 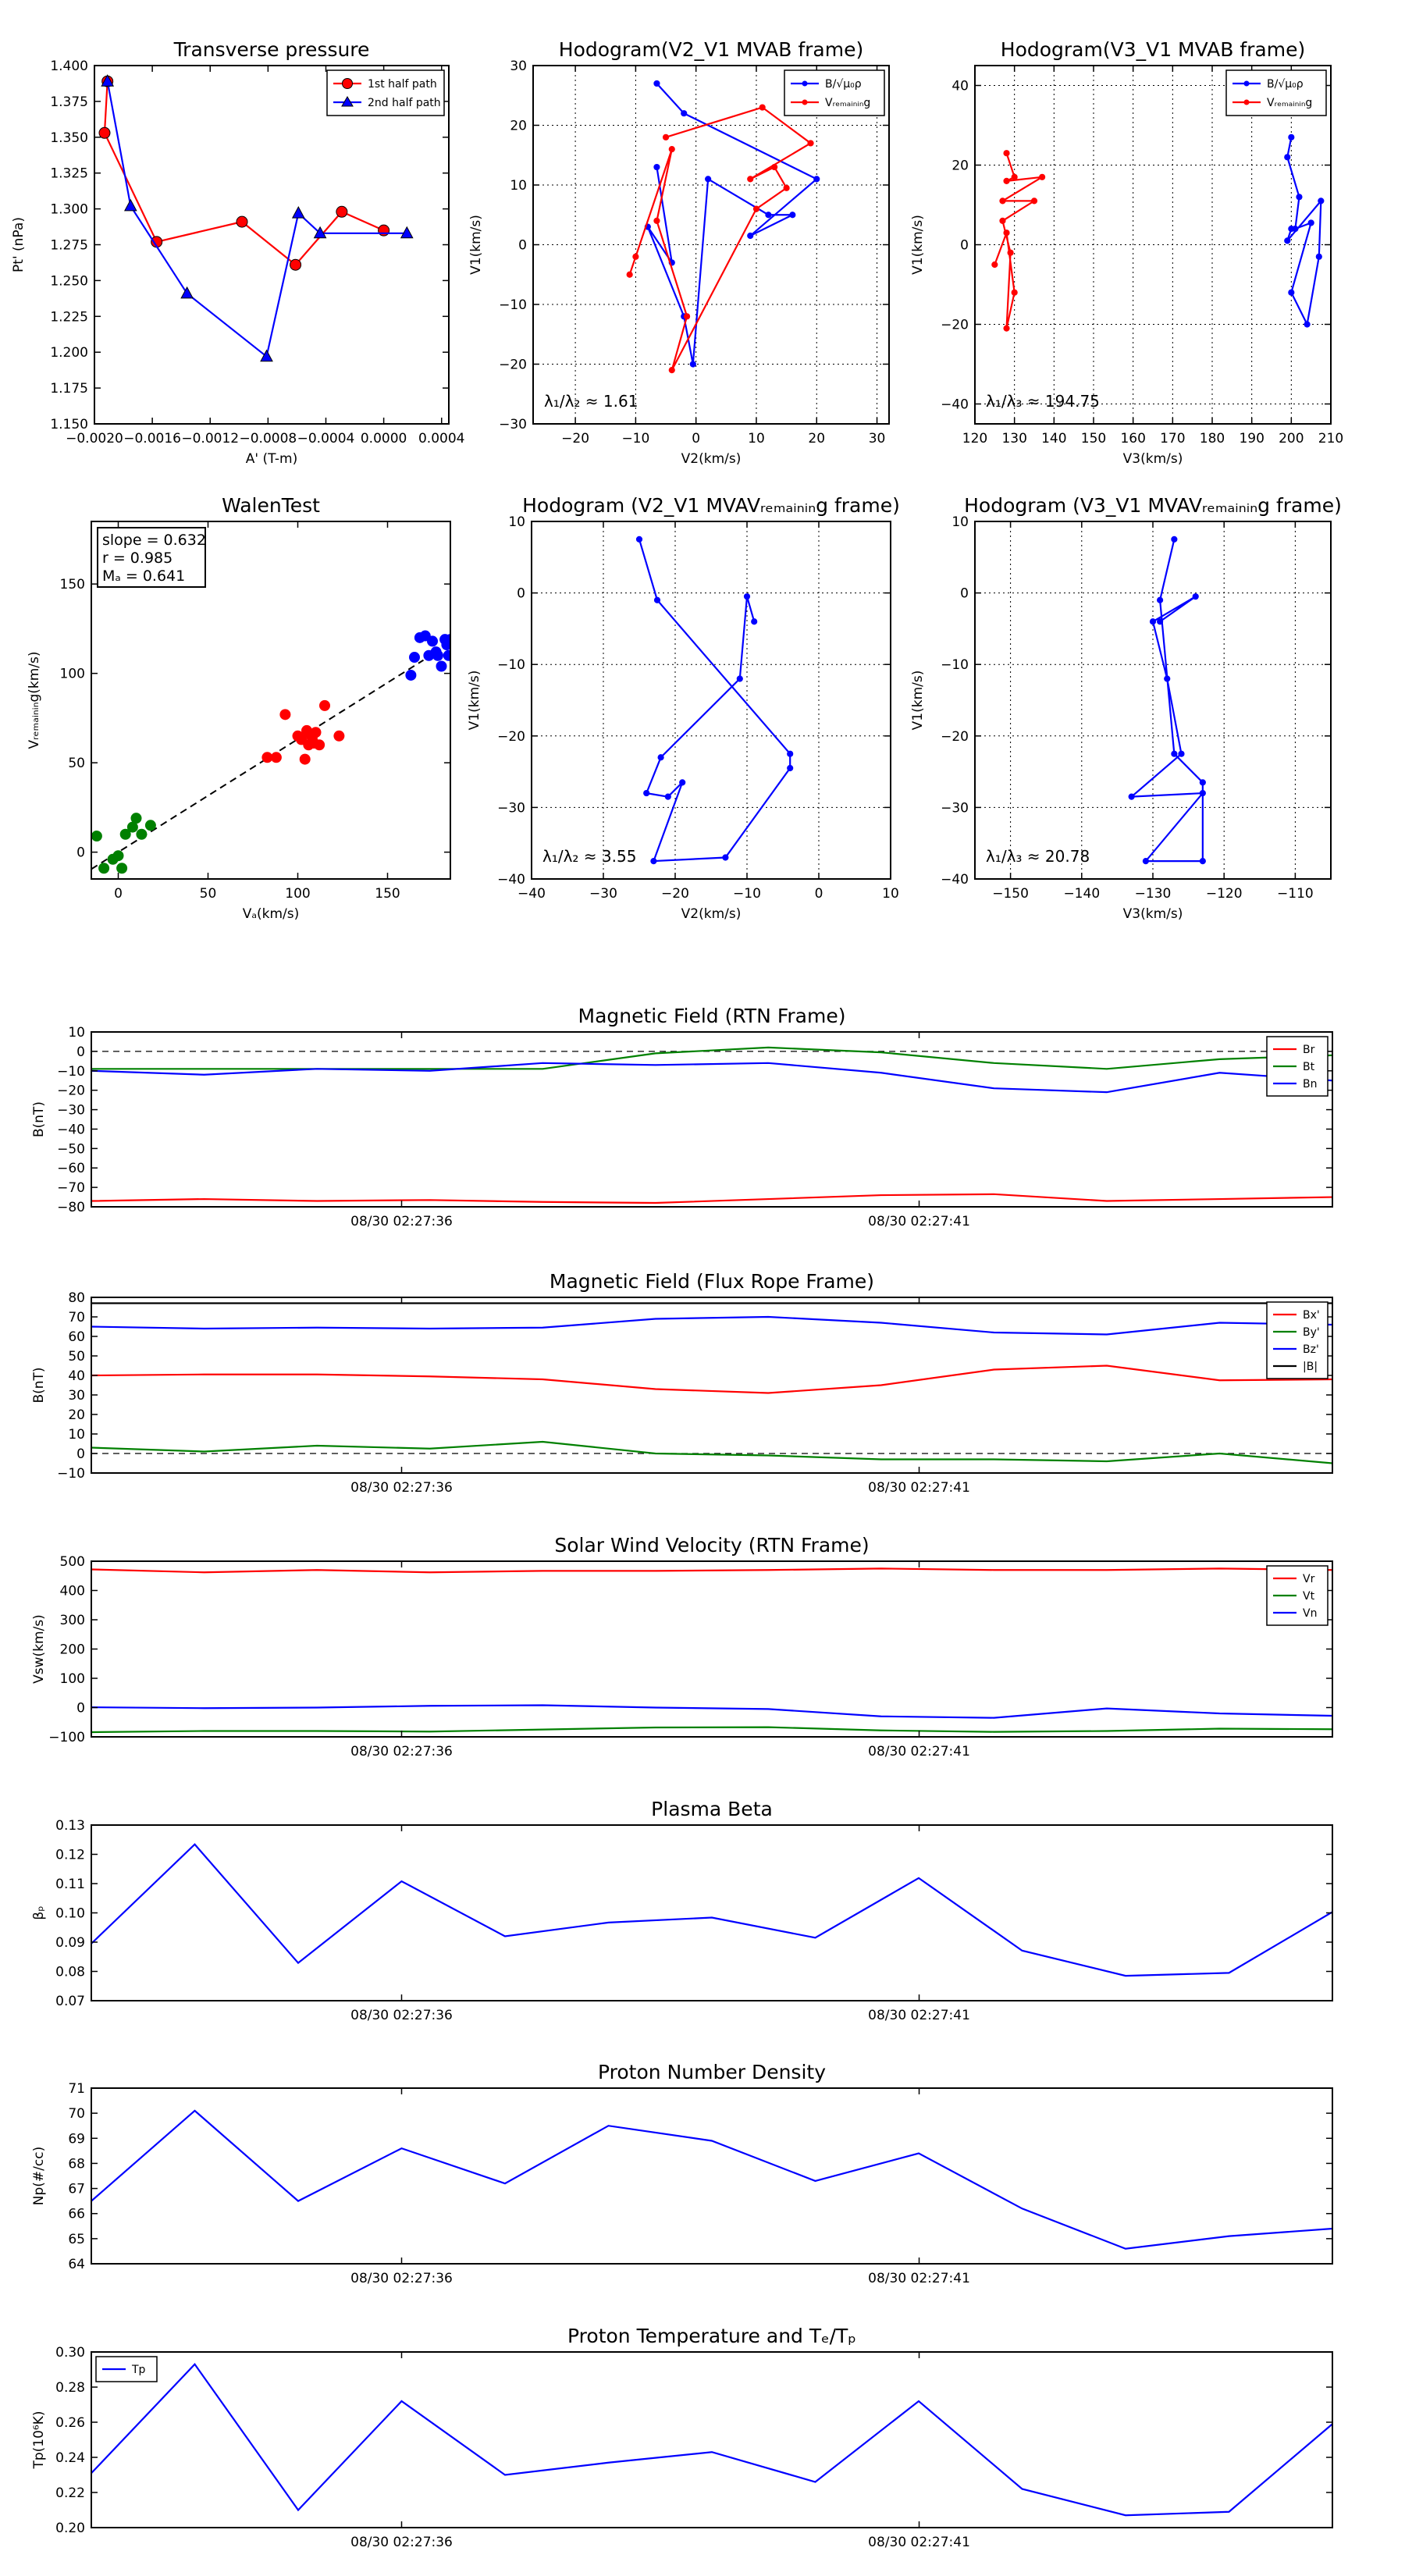 I want to click on y-tick-label: 400, so click(x=72, y=1591).